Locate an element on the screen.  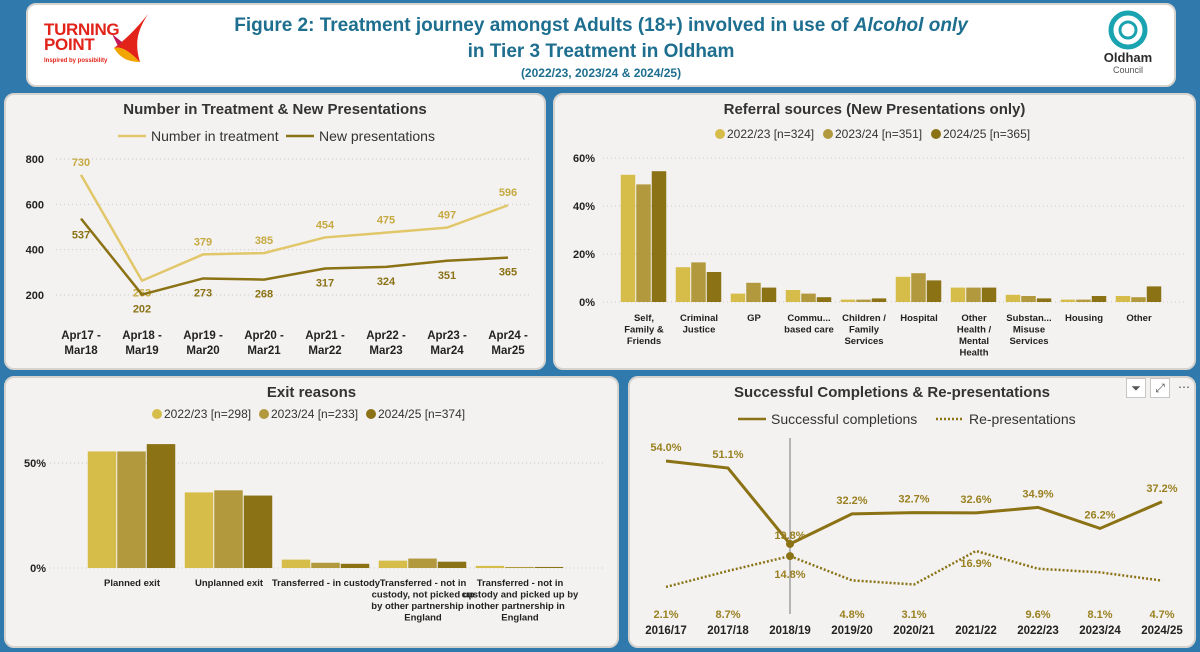
x-tick-label: Apr23 - is located at coordinates (447, 336).